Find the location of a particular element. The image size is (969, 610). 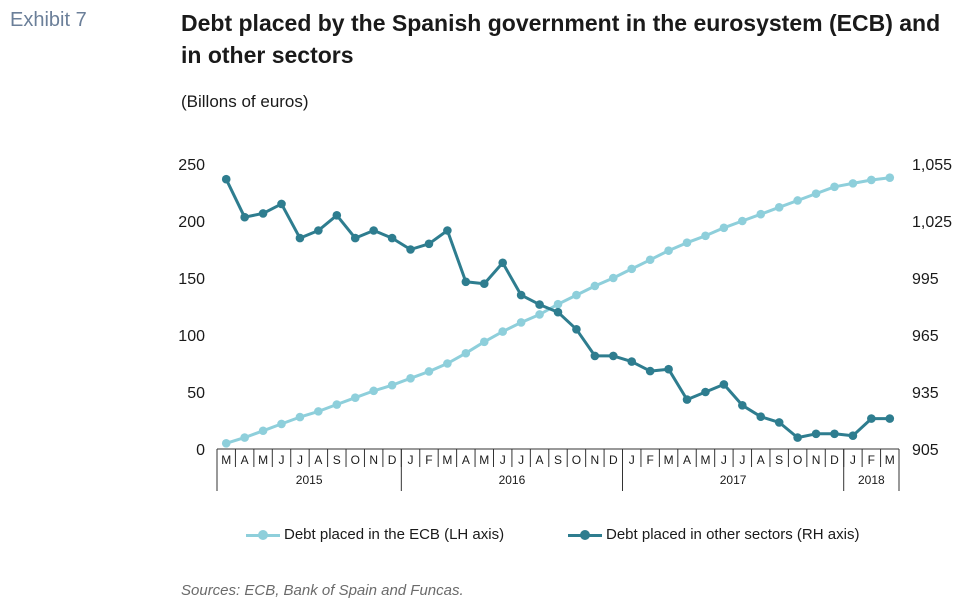

year-label: 2015 is located at coordinates (309, 480).